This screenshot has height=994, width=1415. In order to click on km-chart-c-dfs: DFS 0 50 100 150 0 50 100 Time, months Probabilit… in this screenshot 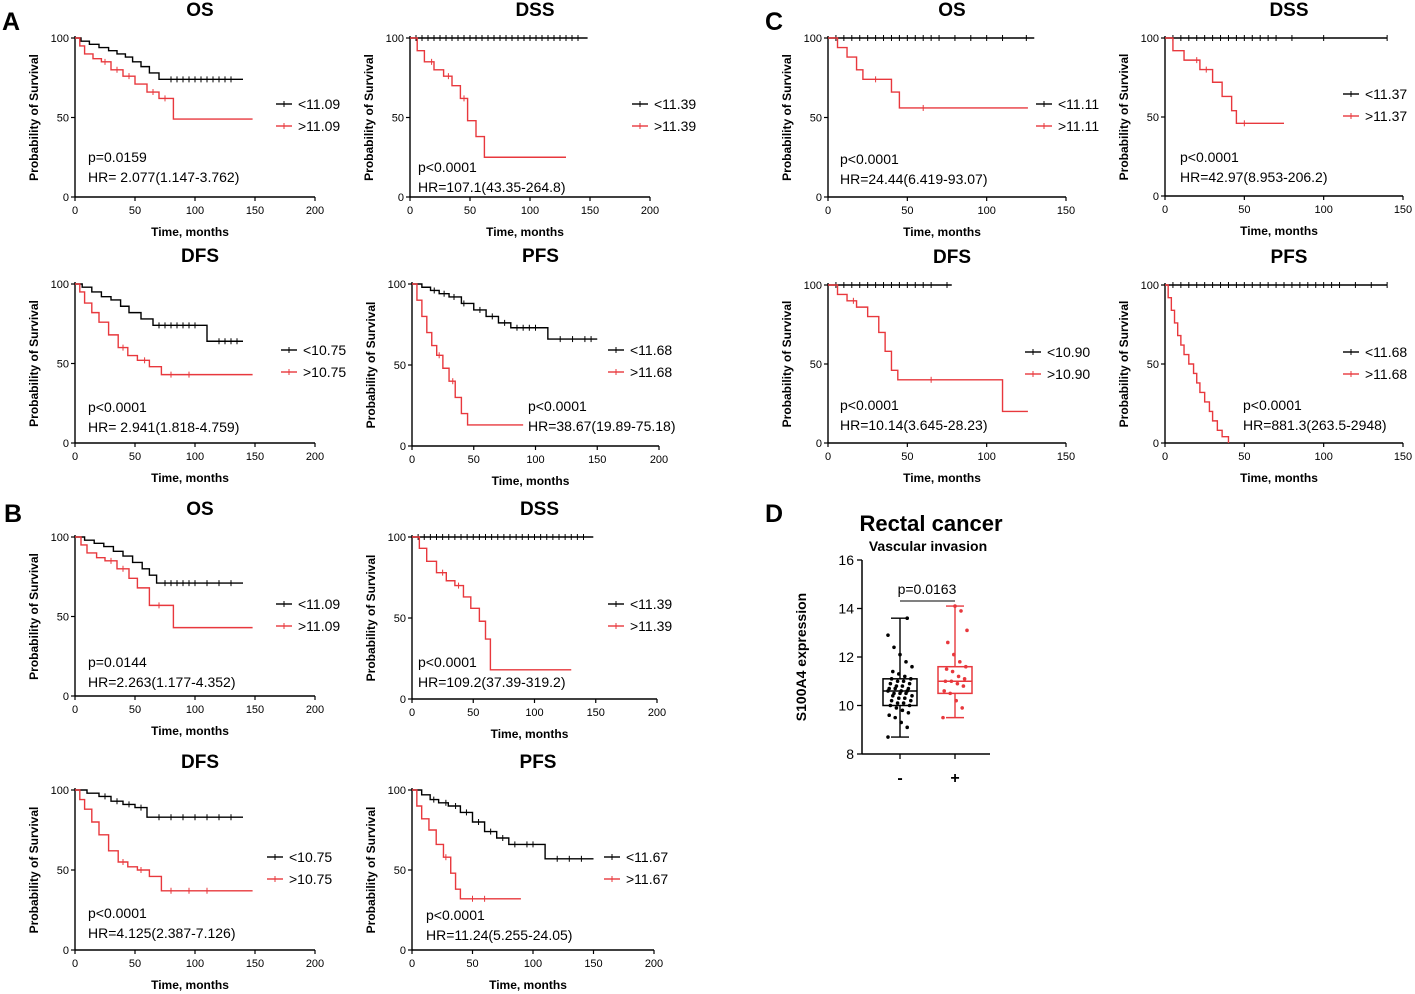, I will do `click(935, 366)`.